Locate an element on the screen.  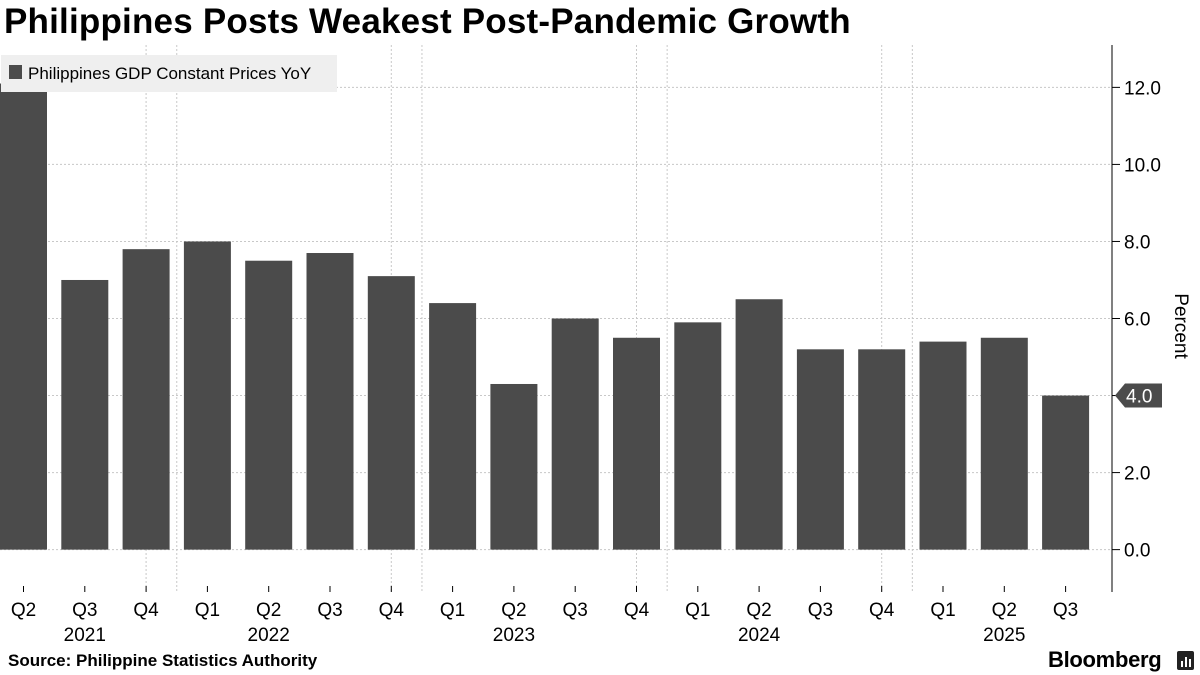
source-note: Source: Philippine Statistics Authority is located at coordinates (163, 660).